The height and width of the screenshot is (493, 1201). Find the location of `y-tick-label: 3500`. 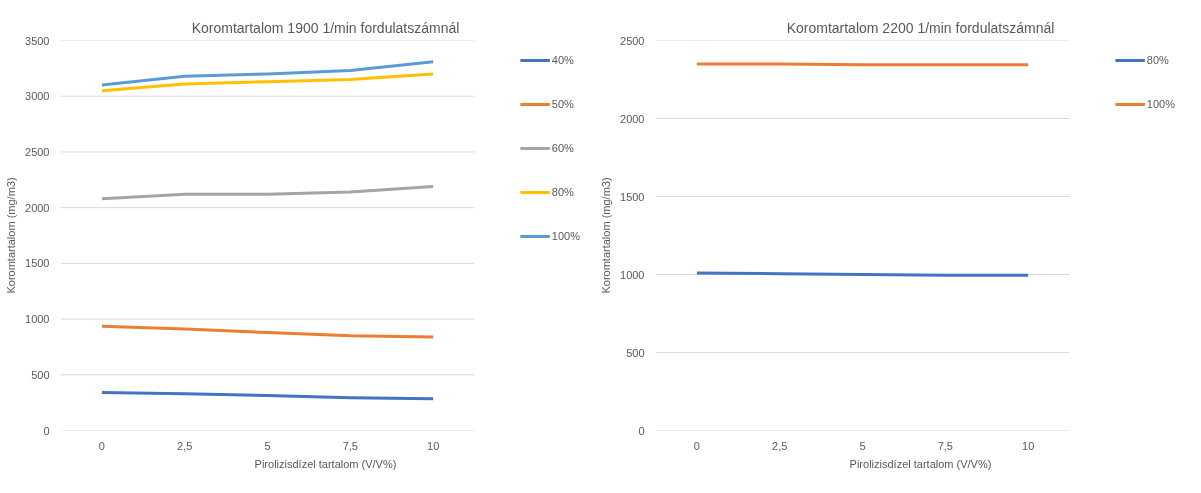

y-tick-label: 3500 is located at coordinates (37, 40).